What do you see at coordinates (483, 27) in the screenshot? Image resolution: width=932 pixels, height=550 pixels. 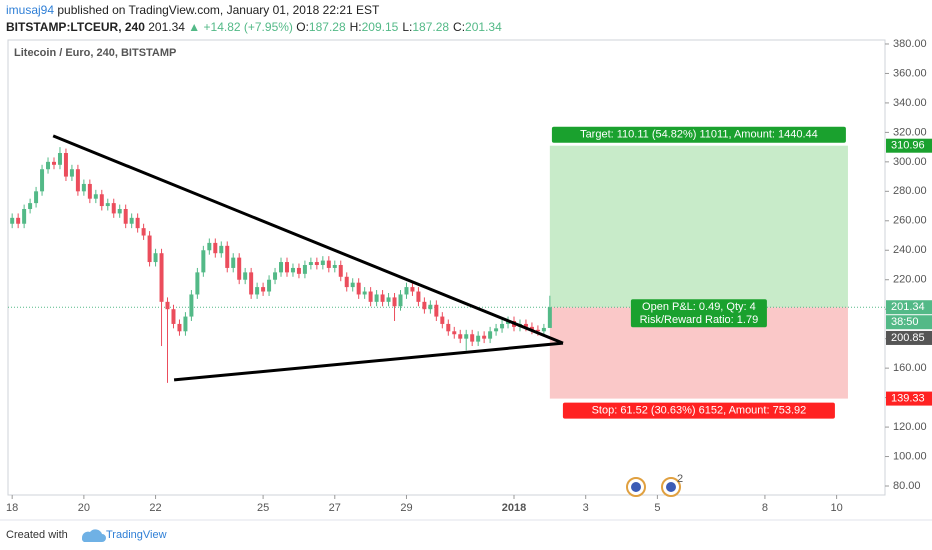 I see `ohlc-value: 201.34` at bounding box center [483, 27].